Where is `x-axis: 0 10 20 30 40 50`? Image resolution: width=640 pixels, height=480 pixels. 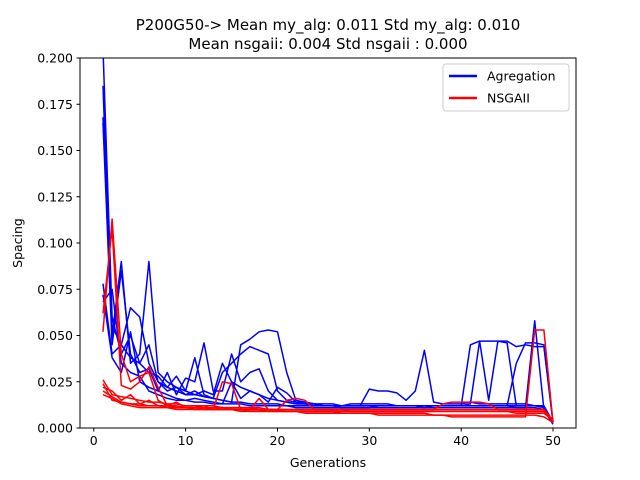
x-axis: 0 10 20 30 40 50 is located at coordinates (325, 438).